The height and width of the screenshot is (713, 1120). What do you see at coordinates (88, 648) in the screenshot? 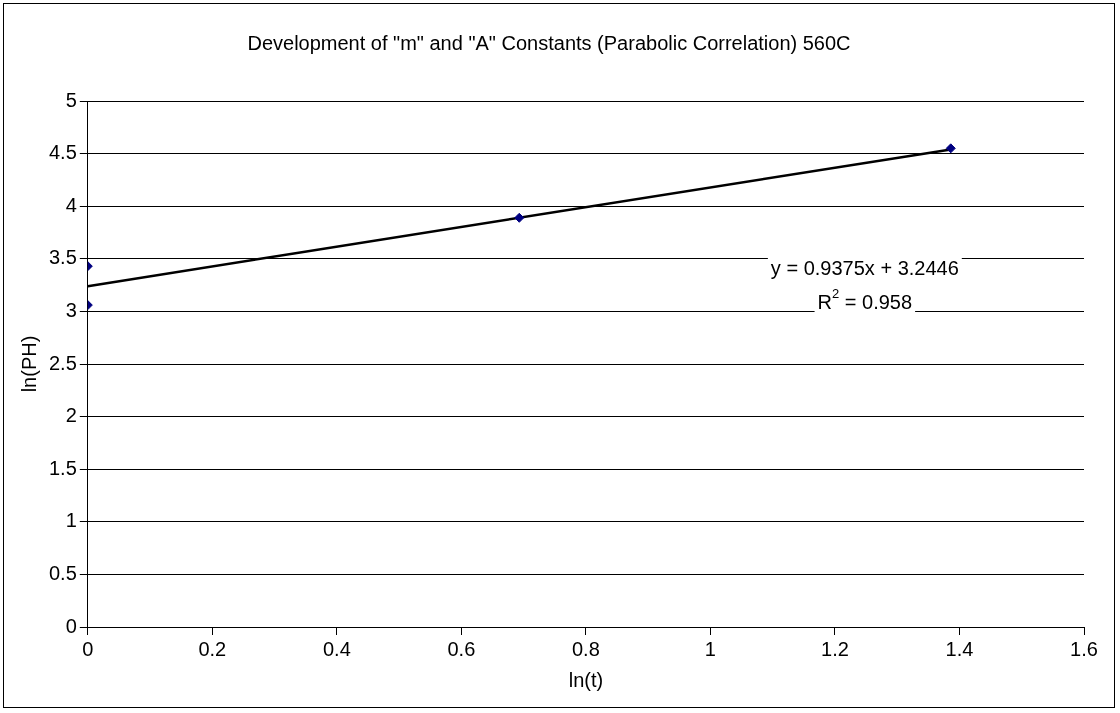
I see `x-tick-label: 0` at bounding box center [88, 648].